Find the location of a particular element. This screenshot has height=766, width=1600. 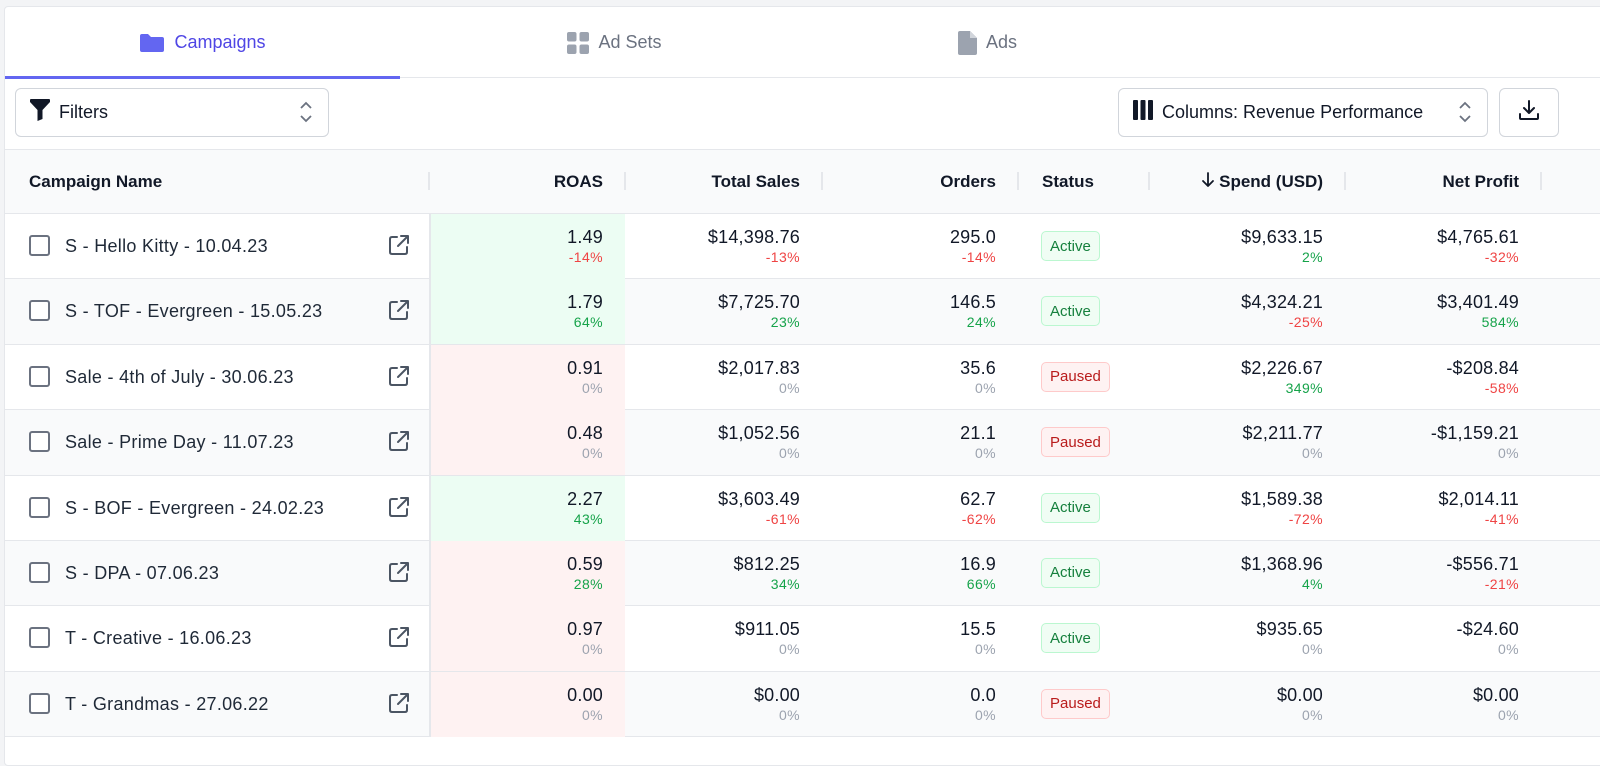

orders-value: 15.5 0% is located at coordinates (978, 638).